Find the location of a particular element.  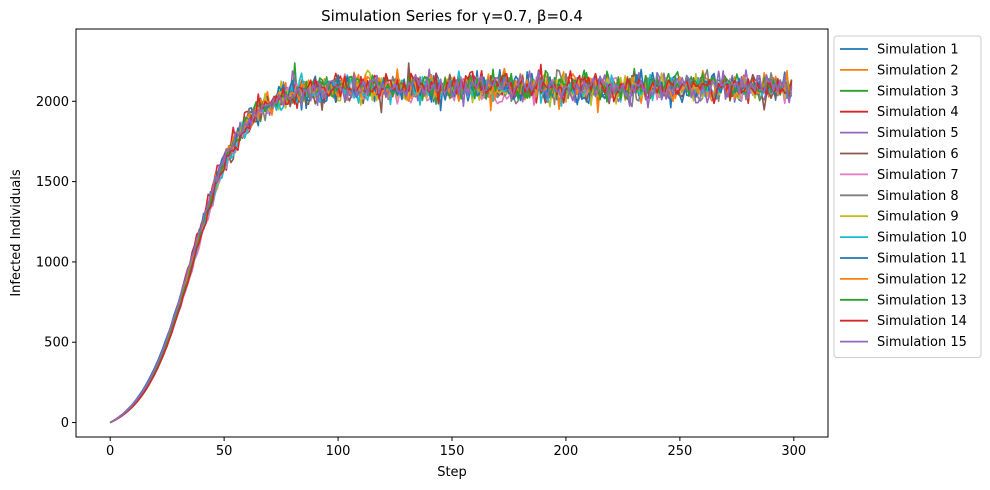

x-tick-label: 300 is located at coordinates (793, 451).